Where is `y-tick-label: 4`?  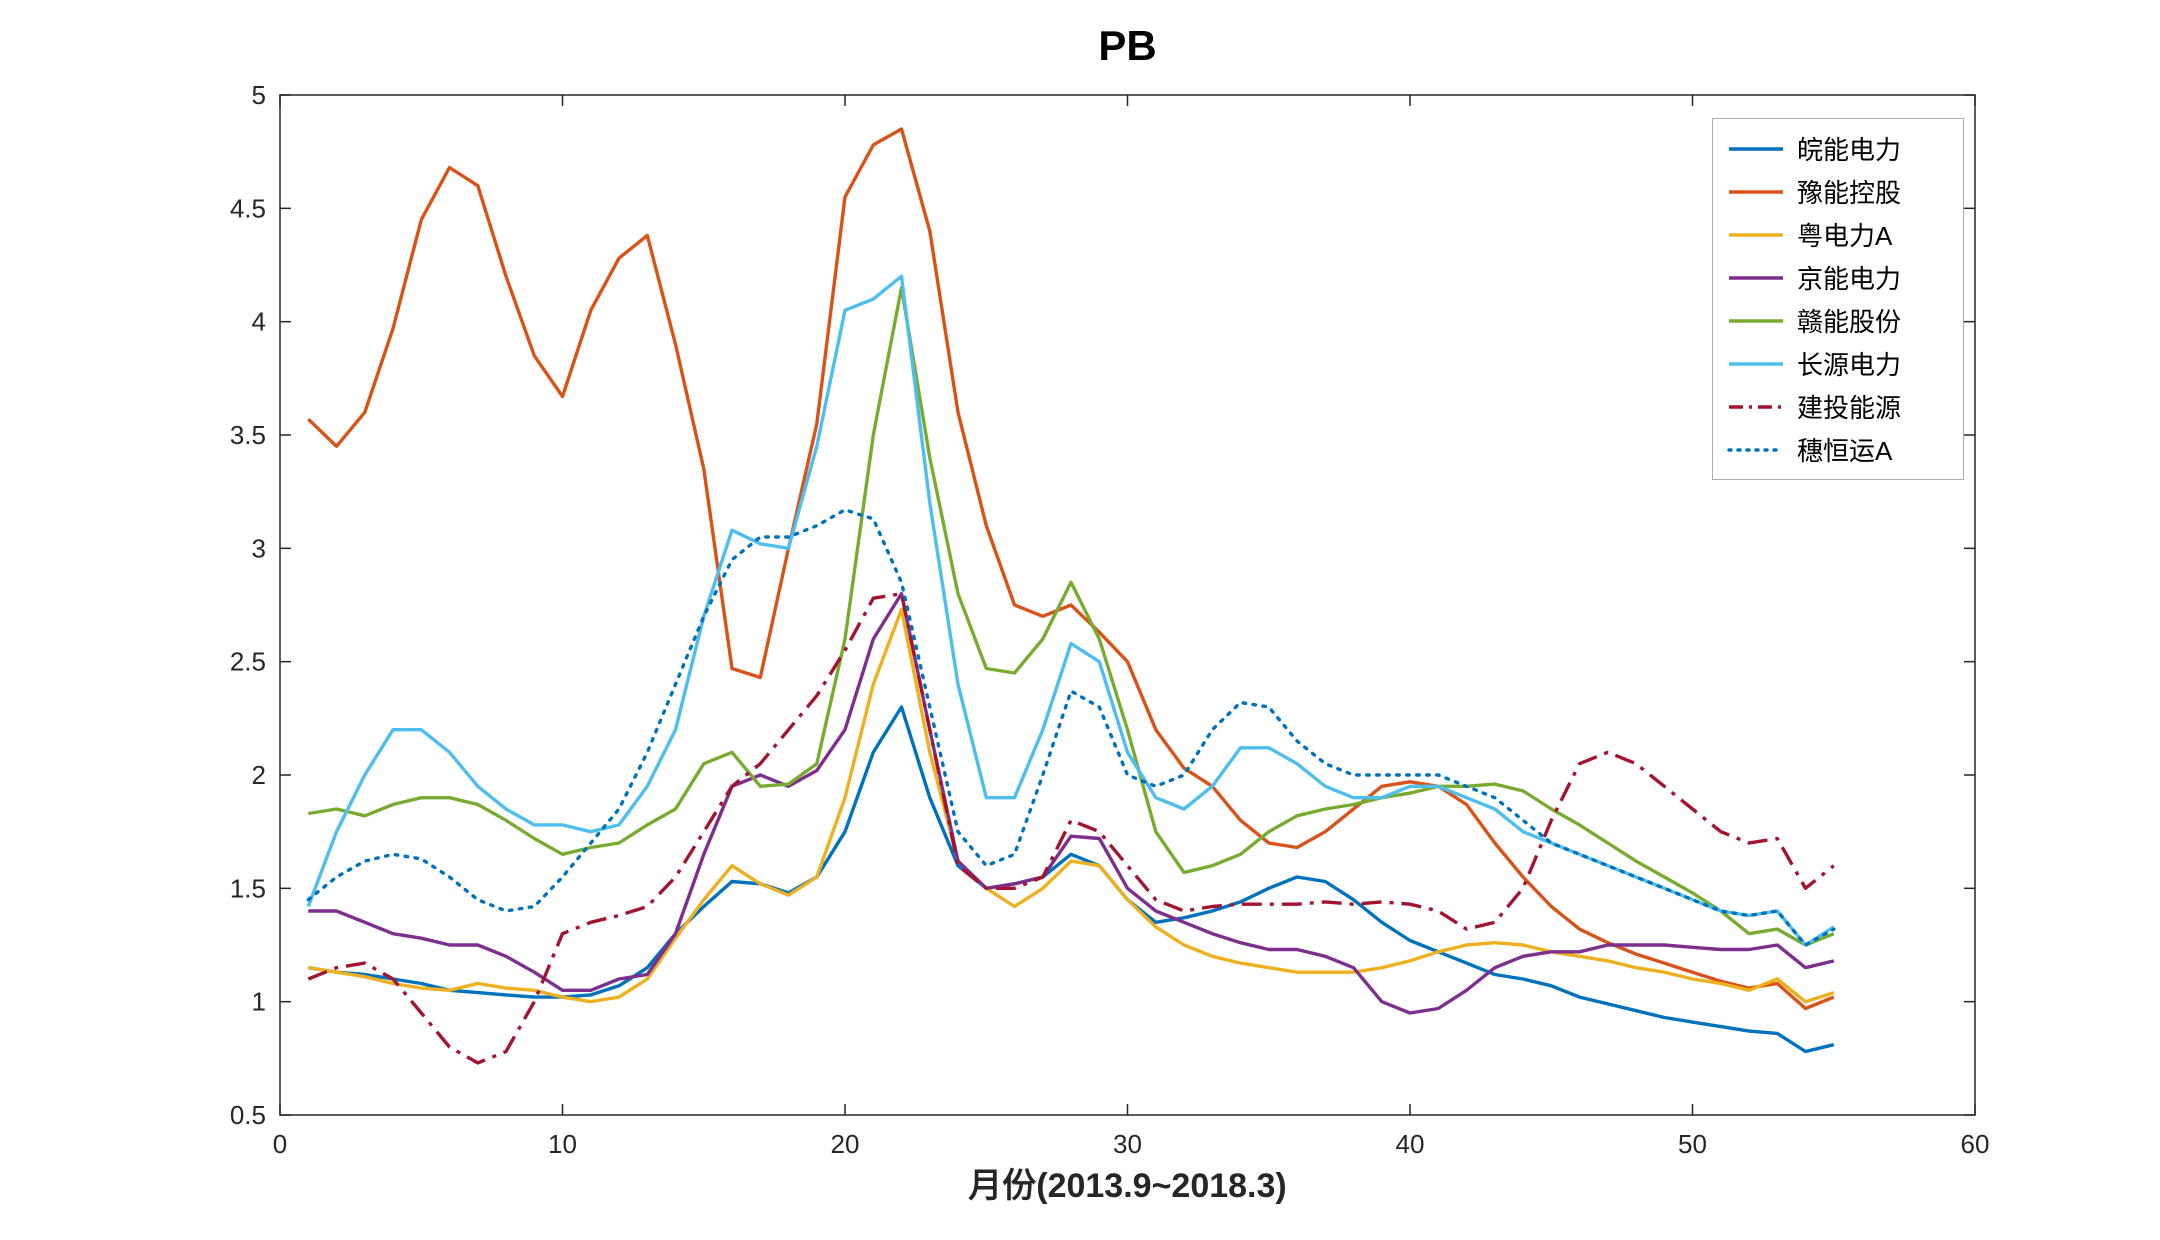
y-tick-label: 4 is located at coordinates (259, 322).